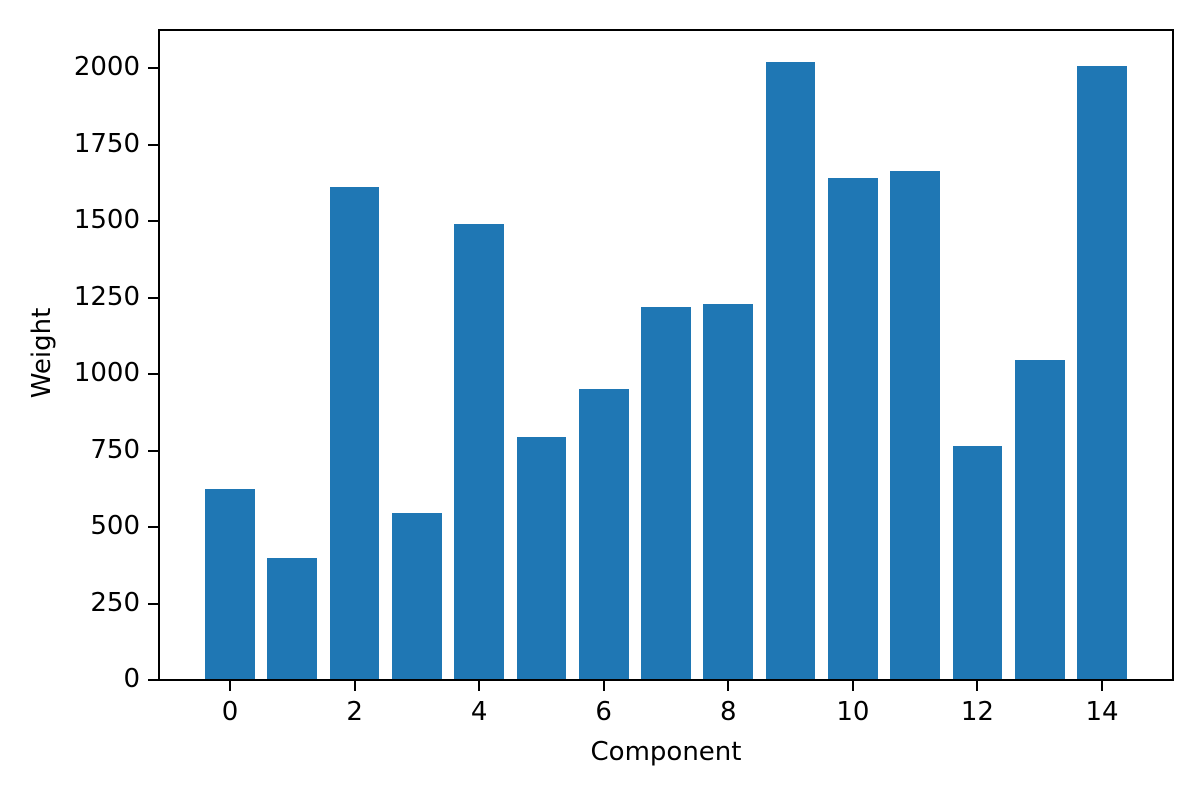 Image resolution: width=1200 pixels, height=800 pixels. I want to click on y-tick-label-2000: 2000, so click(106, 66).